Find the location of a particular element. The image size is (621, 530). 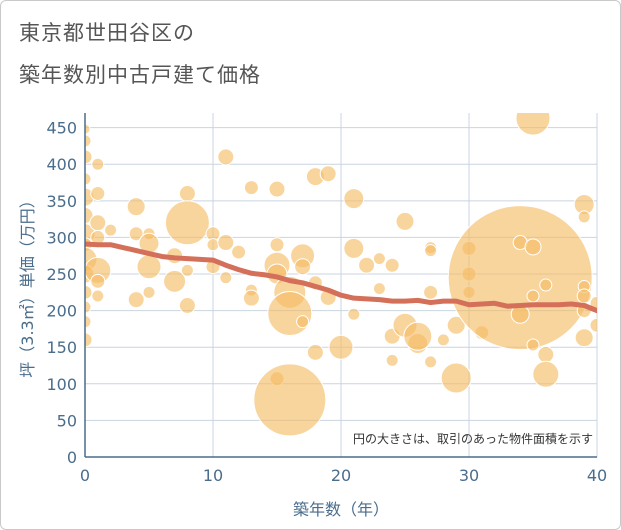

trend-line-group is located at coordinates (341, 277).